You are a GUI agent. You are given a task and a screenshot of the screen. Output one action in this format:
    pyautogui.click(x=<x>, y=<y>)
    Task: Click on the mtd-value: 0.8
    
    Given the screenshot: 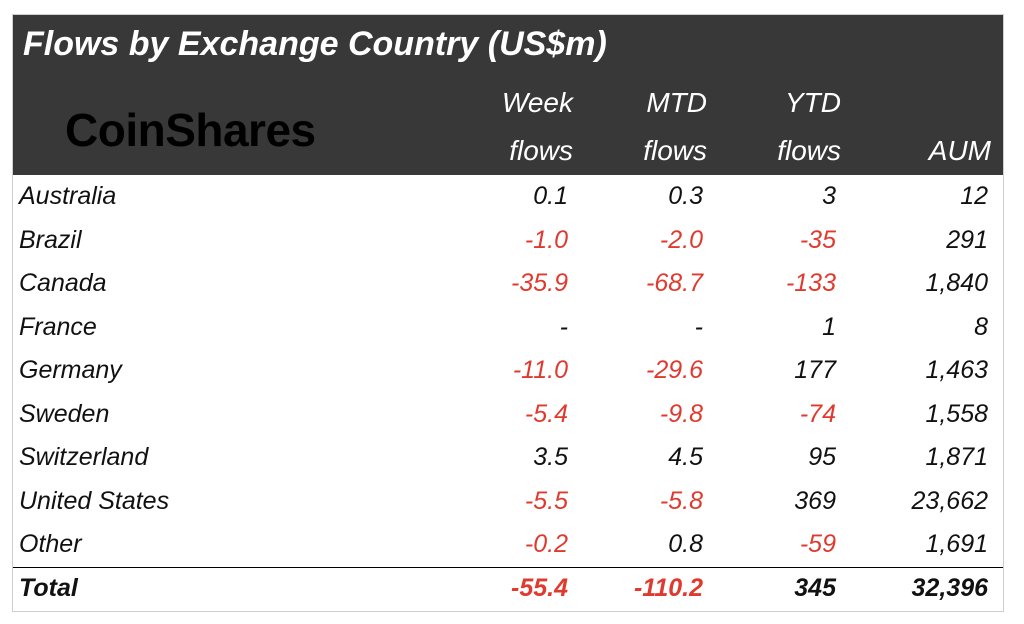 What is the action you would take?
    pyautogui.click(x=685, y=544)
    